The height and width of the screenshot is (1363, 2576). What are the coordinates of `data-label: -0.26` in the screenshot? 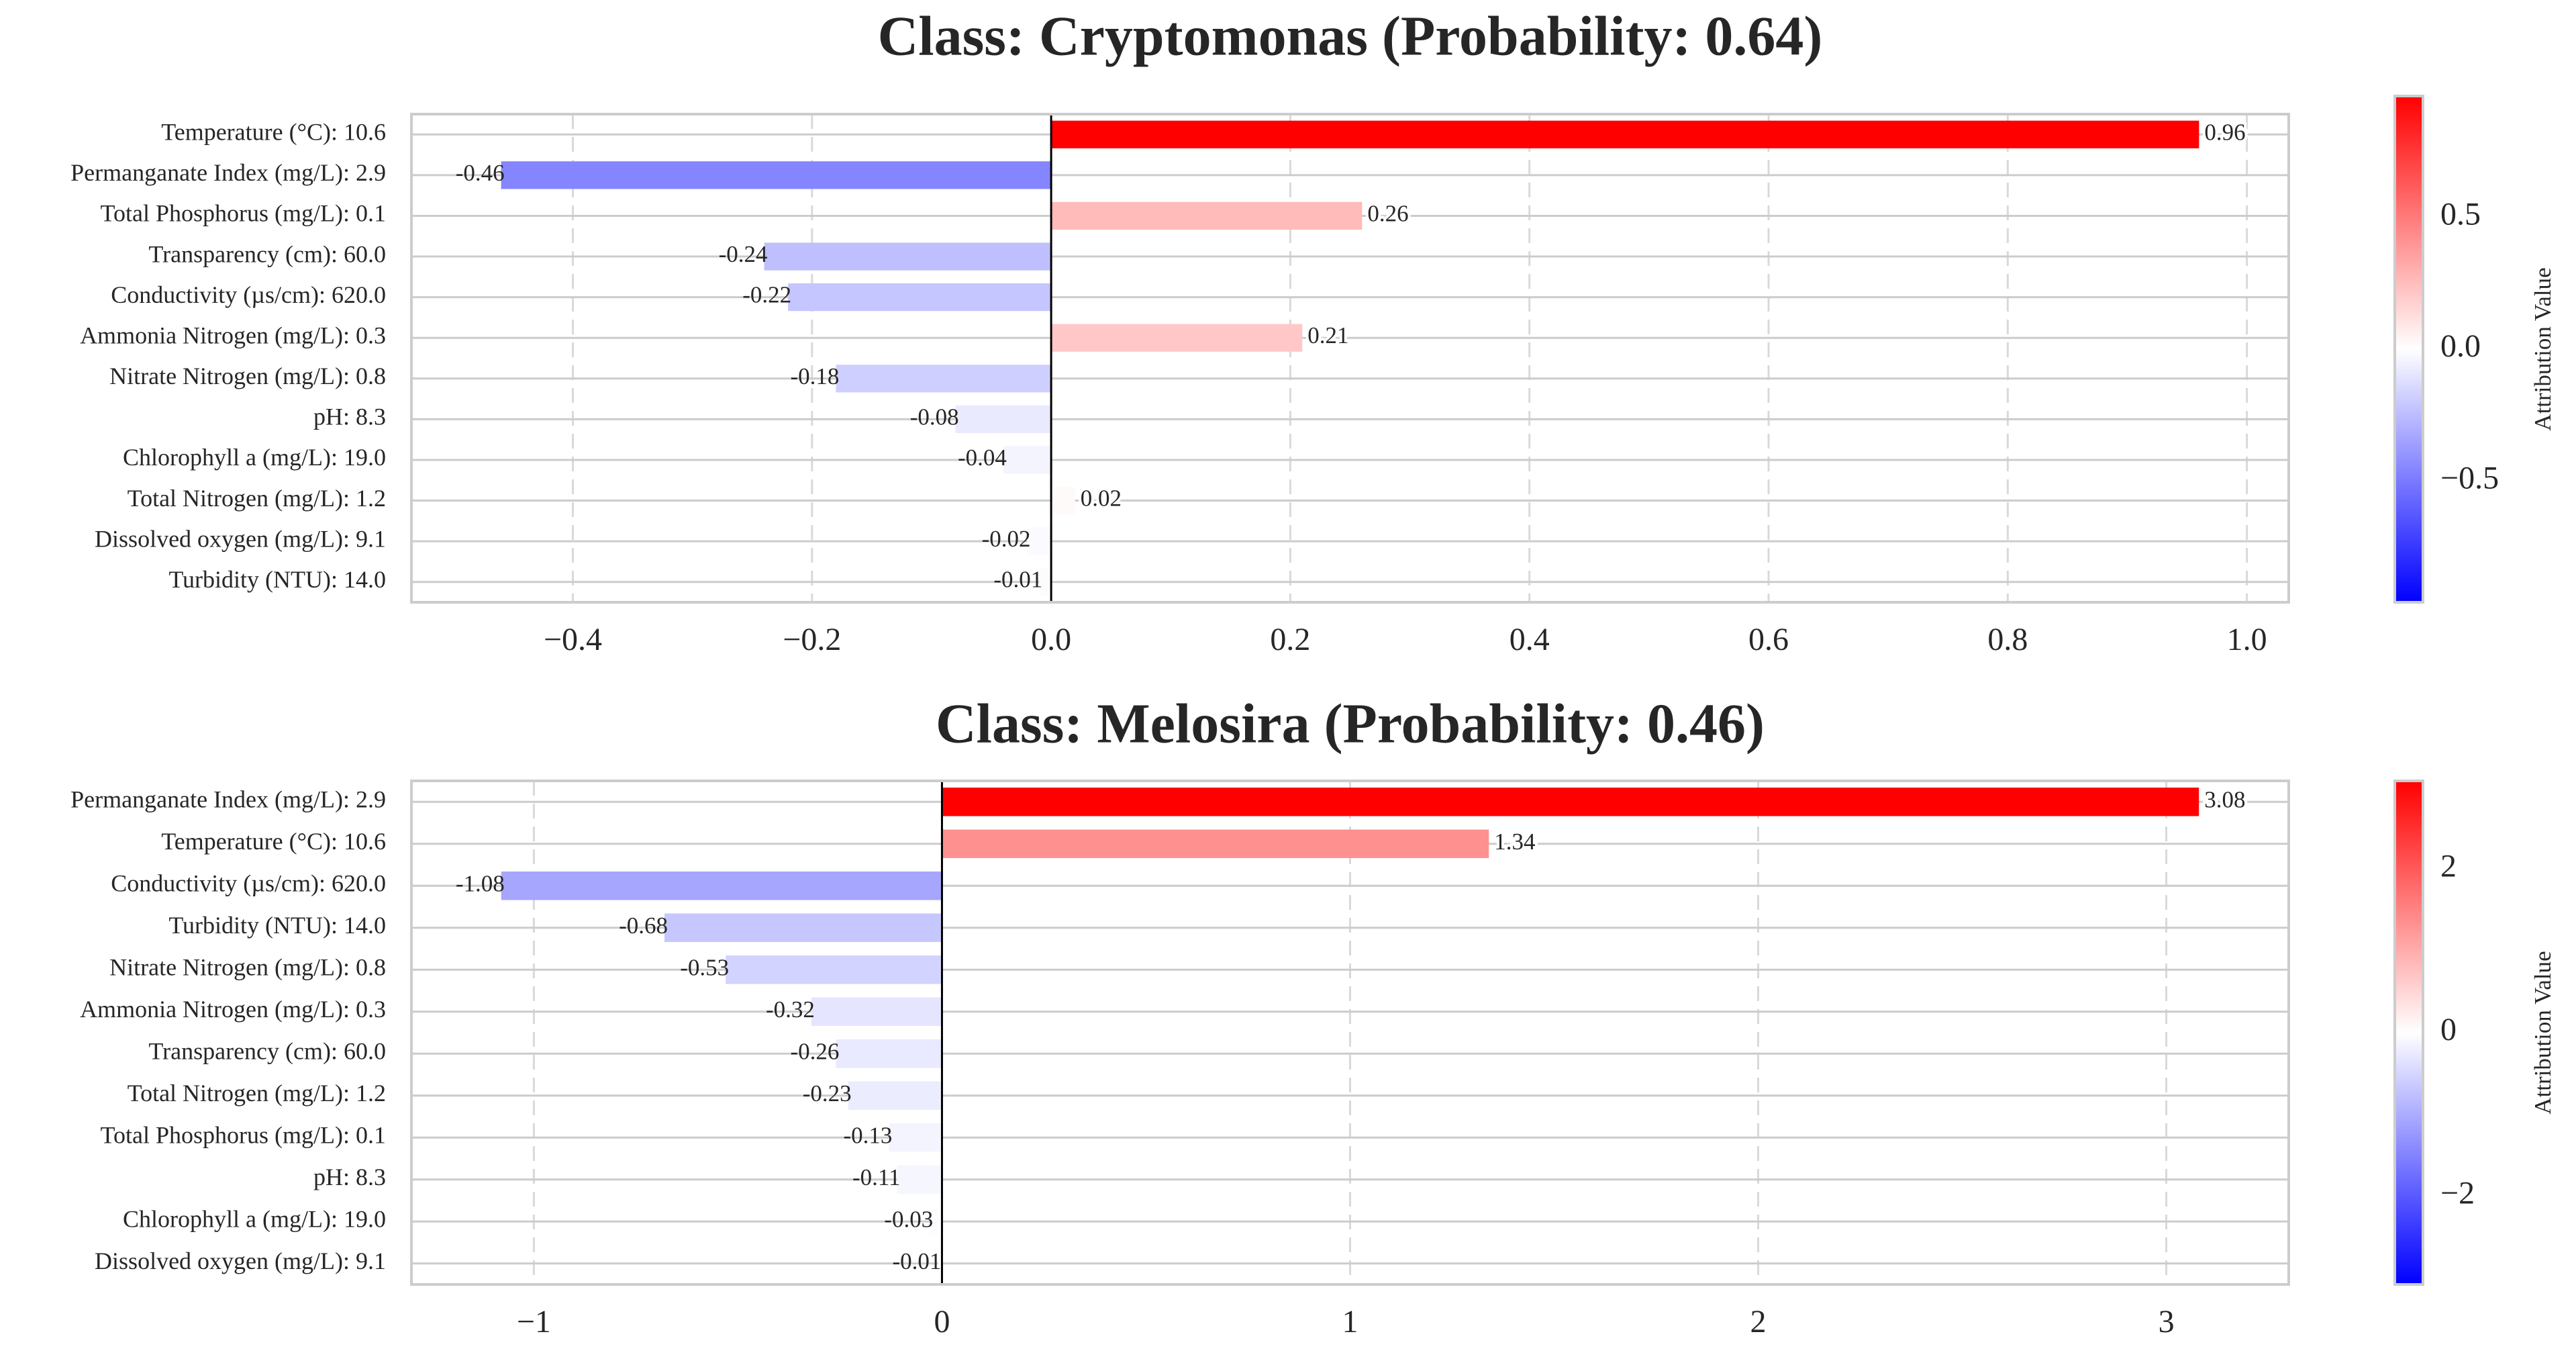 It's located at (814, 1051).